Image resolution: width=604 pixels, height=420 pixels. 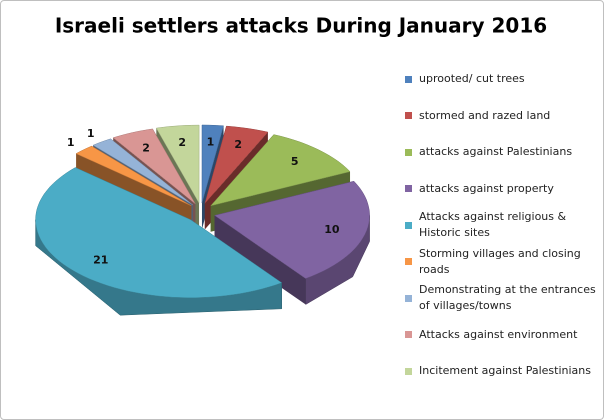 I want to click on data-label: 5, so click(x=295, y=161).